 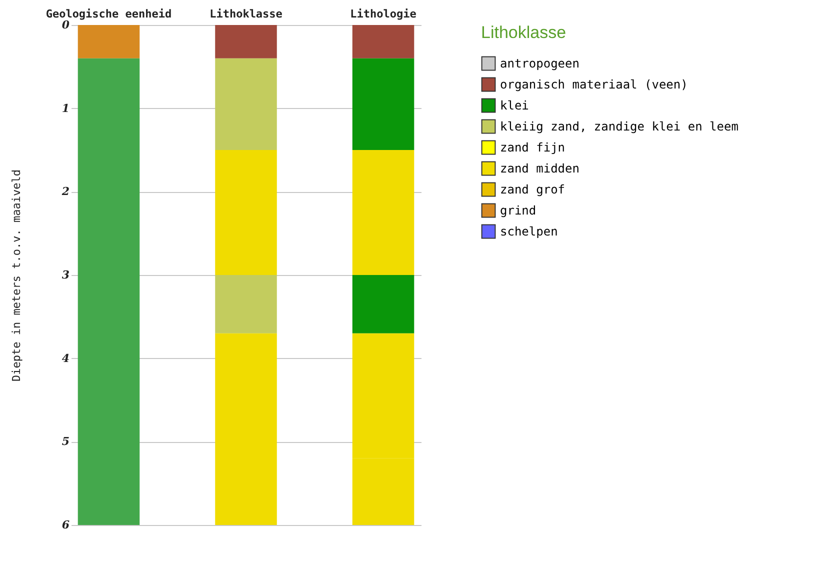 What do you see at coordinates (533, 189) in the screenshot?
I see `legend-label: zand grof` at bounding box center [533, 189].